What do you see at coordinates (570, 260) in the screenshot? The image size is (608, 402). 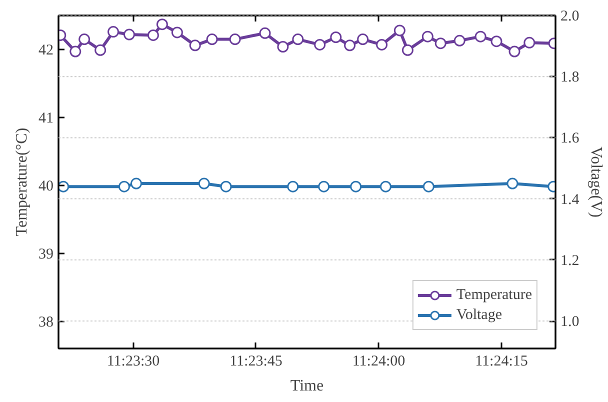 I see `y2-tick-label: 1.2` at bounding box center [570, 260].